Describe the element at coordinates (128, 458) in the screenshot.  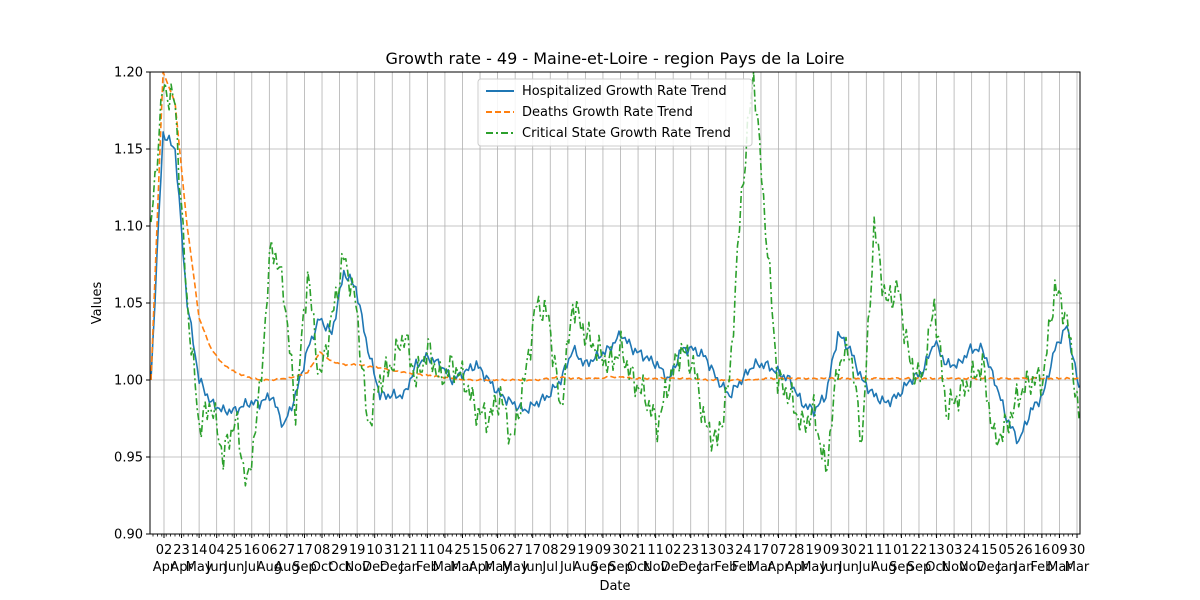
I see `y-tick-label: 0.95` at that location.